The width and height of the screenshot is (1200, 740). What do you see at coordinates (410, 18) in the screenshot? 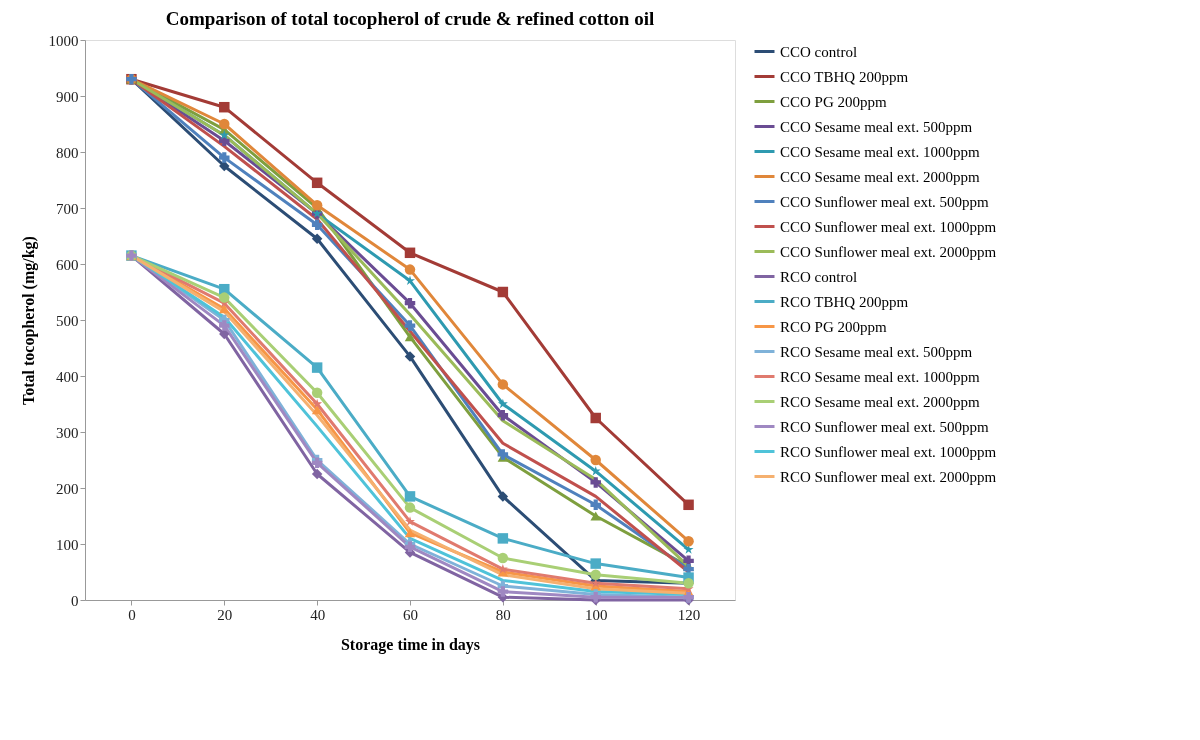
I see `chart-title: Comparison of total tocopherol of crude & refined cotton oil` at bounding box center [410, 18].